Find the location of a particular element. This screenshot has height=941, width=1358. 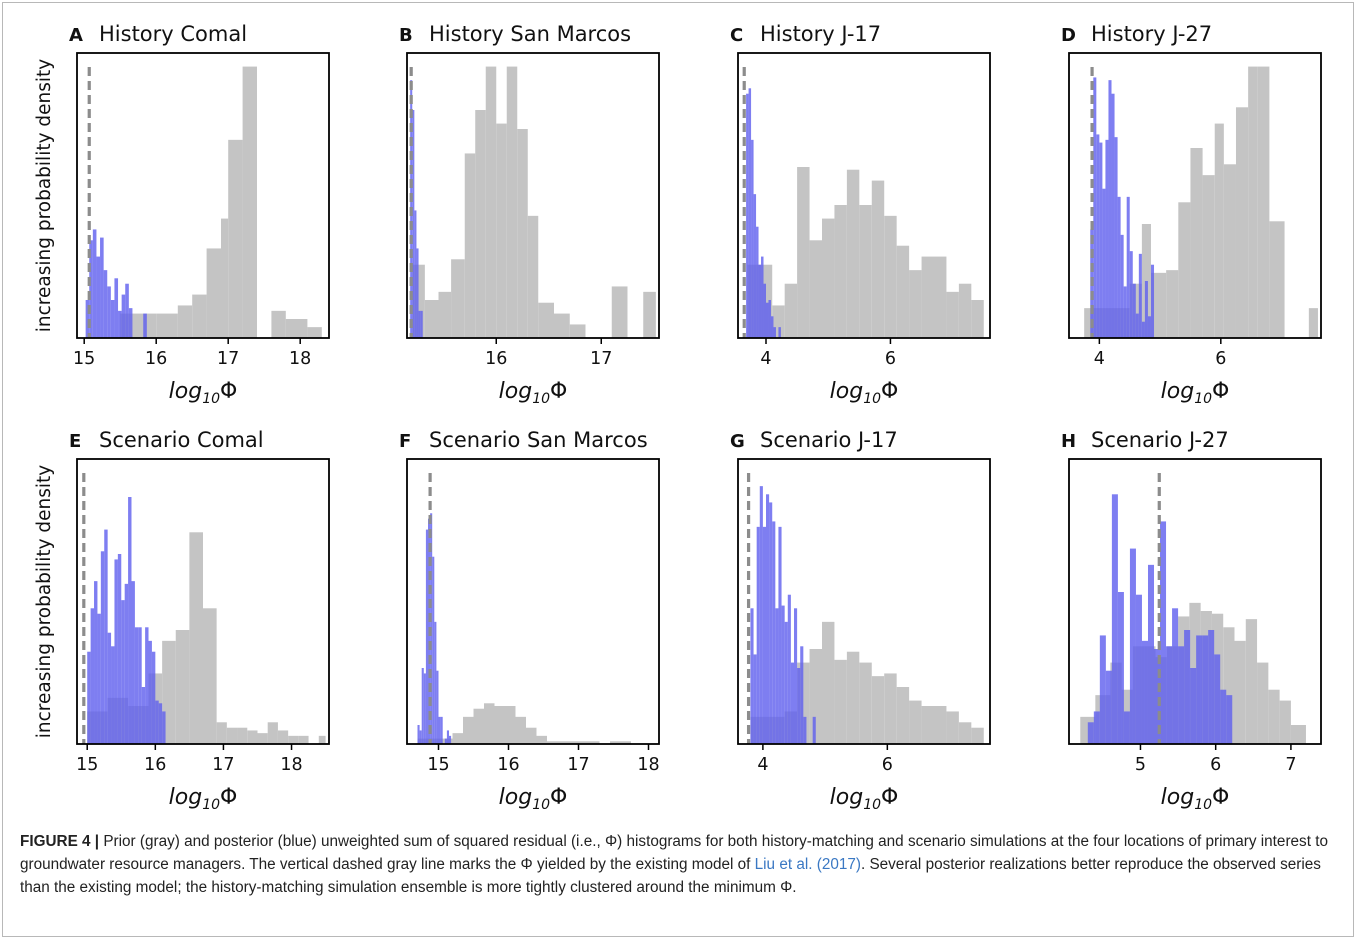

caption-reference-link: Liu et al. (2017) is located at coordinates (807, 864).